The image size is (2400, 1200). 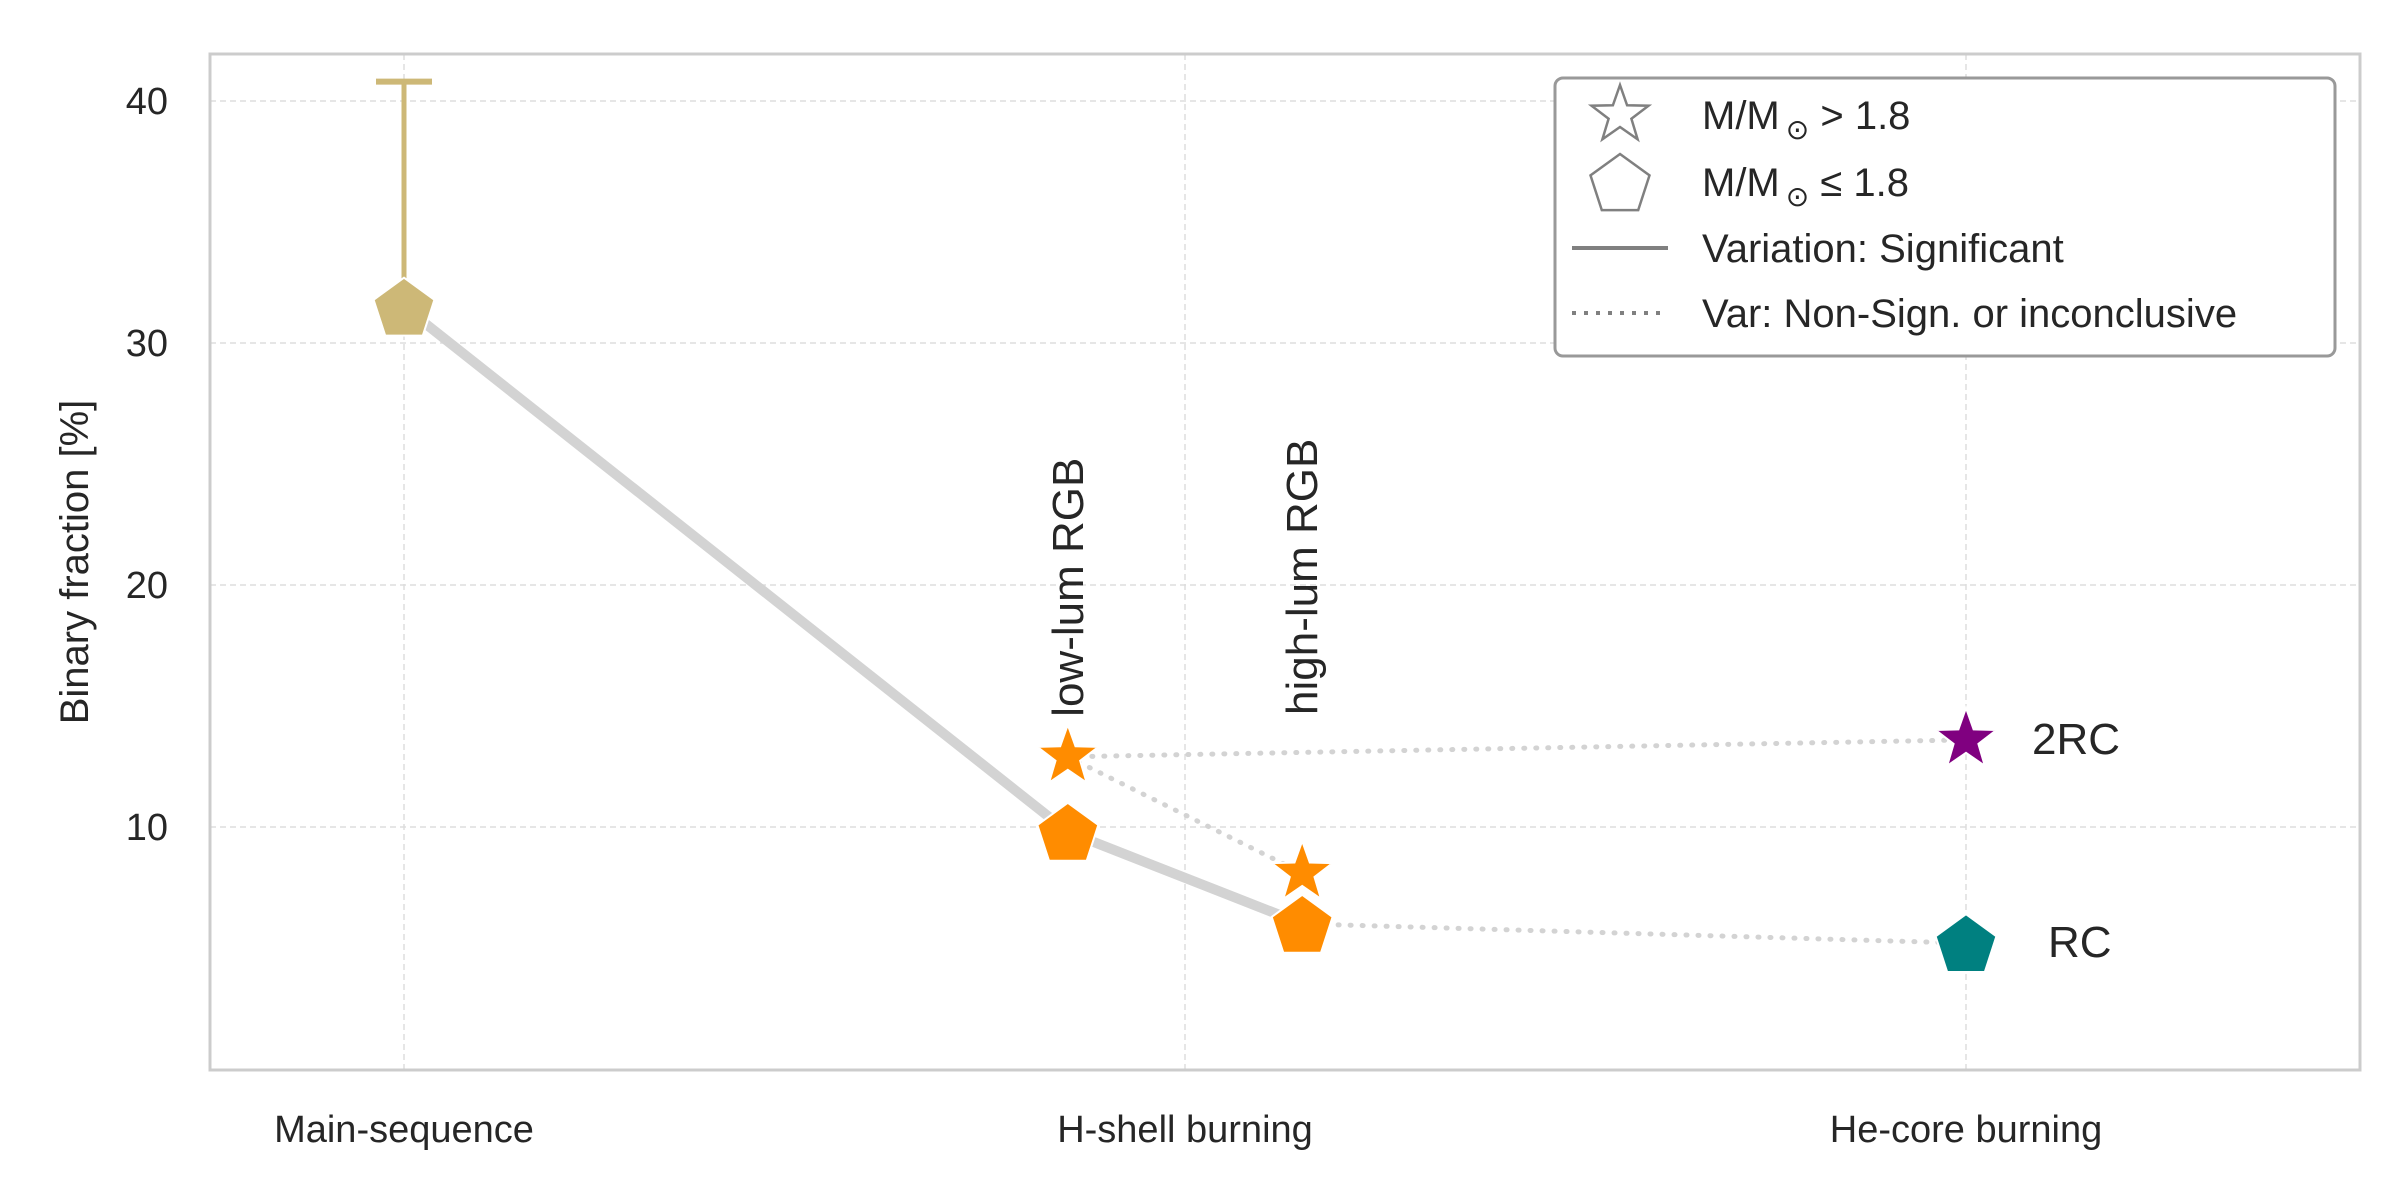 I want to click on point-rc, so click(x=1966, y=942).